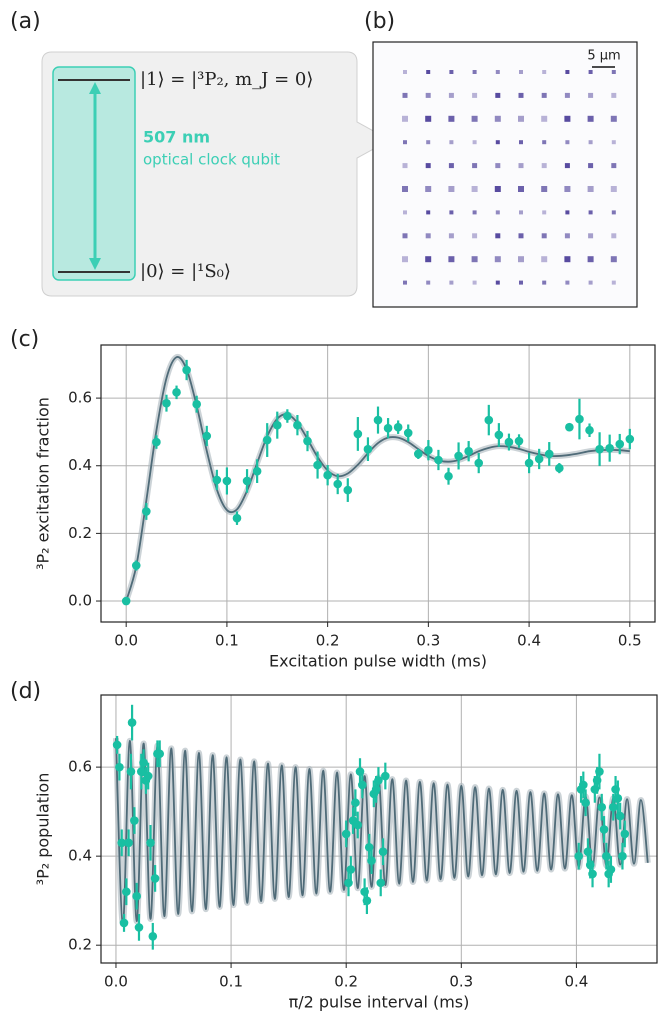  What do you see at coordinates (630, 641) in the screenshot?
I see `x-tick-label: 0.5` at bounding box center [630, 641].